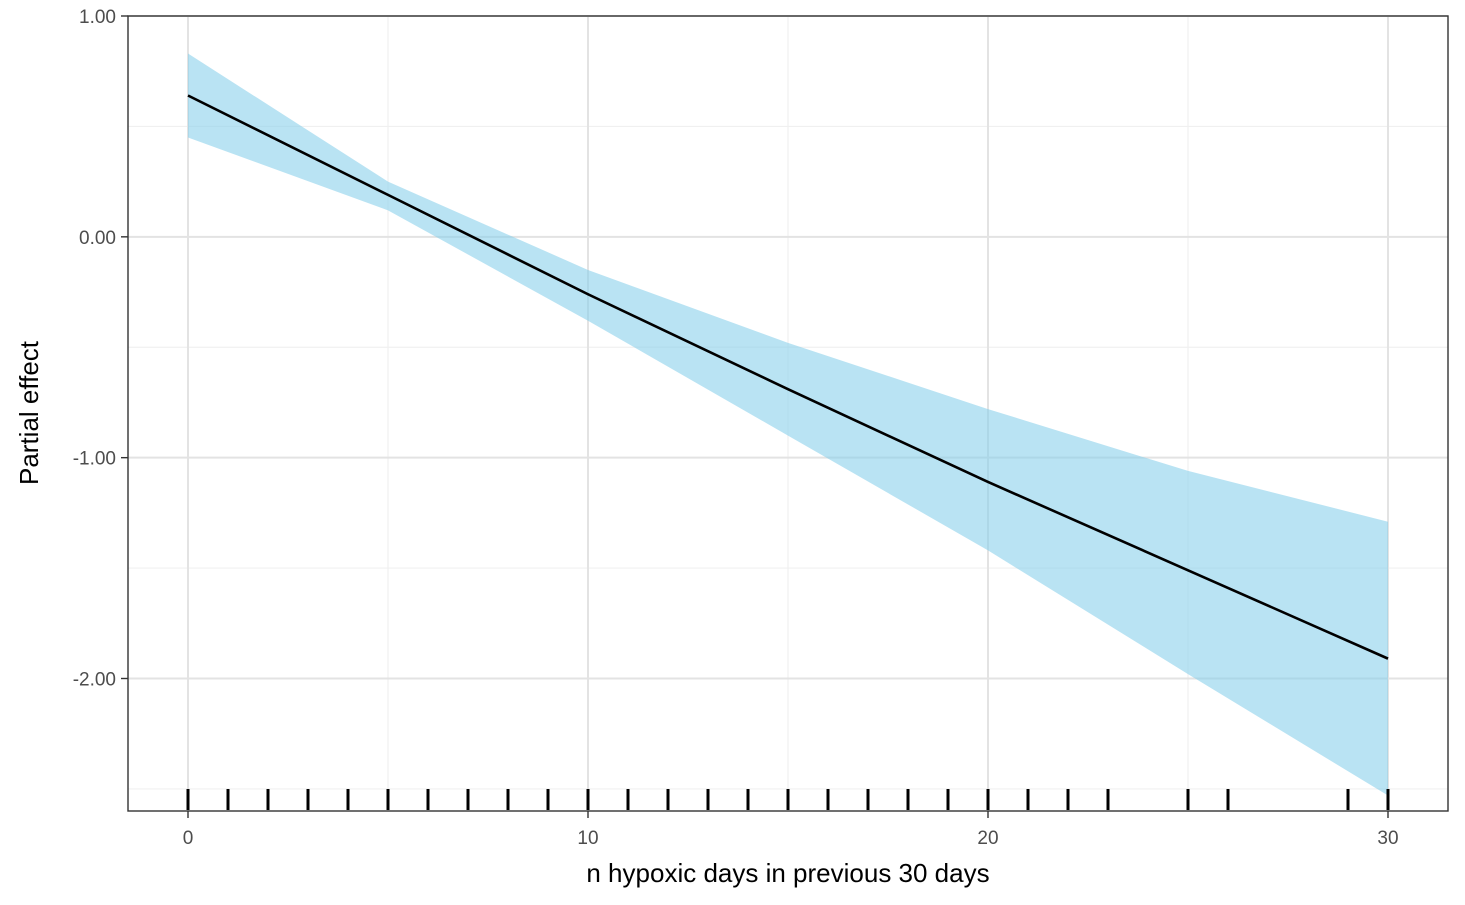 The height and width of the screenshot is (905, 1465). Describe the element at coordinates (97, 17) in the screenshot. I see `y-tick-label: 1.00` at that location.